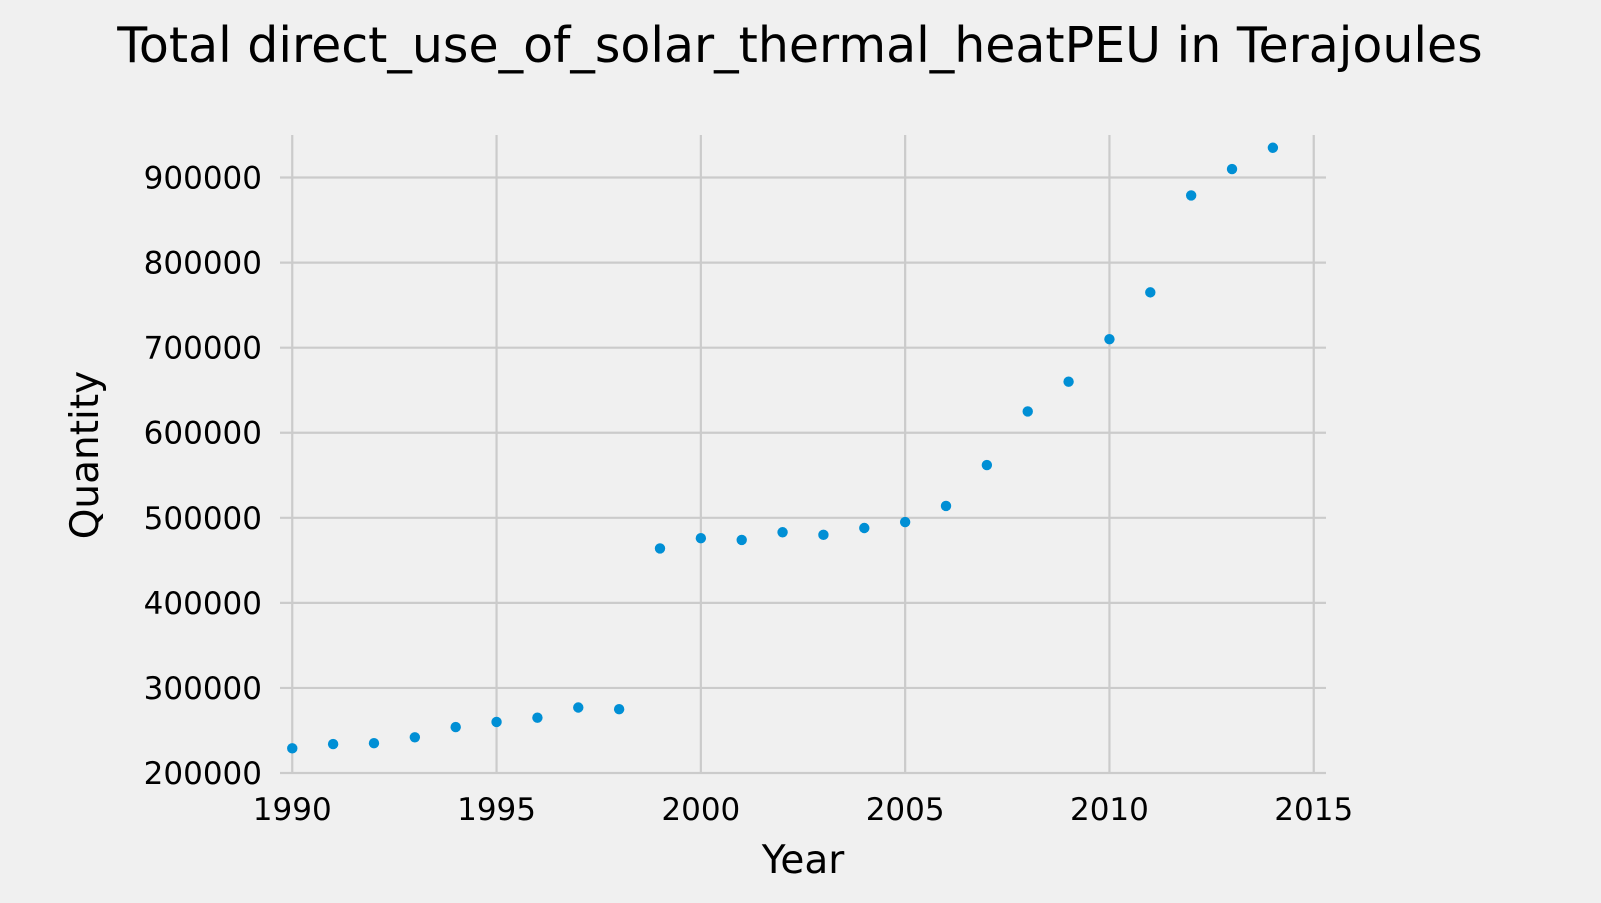 The width and height of the screenshot is (1601, 903). I want to click on y-tick-label: 400000, so click(203, 604).